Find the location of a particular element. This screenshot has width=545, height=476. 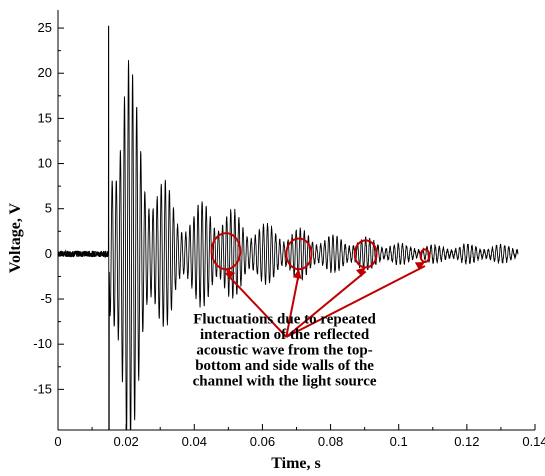

y-tick-label: -10 is located at coordinates (42, 343).